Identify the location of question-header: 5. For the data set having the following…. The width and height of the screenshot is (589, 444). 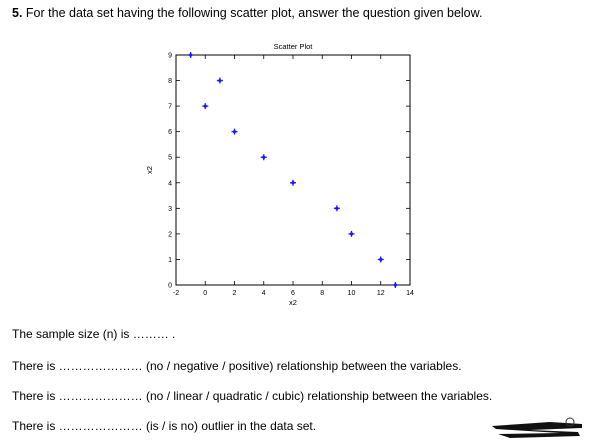
(247, 13).